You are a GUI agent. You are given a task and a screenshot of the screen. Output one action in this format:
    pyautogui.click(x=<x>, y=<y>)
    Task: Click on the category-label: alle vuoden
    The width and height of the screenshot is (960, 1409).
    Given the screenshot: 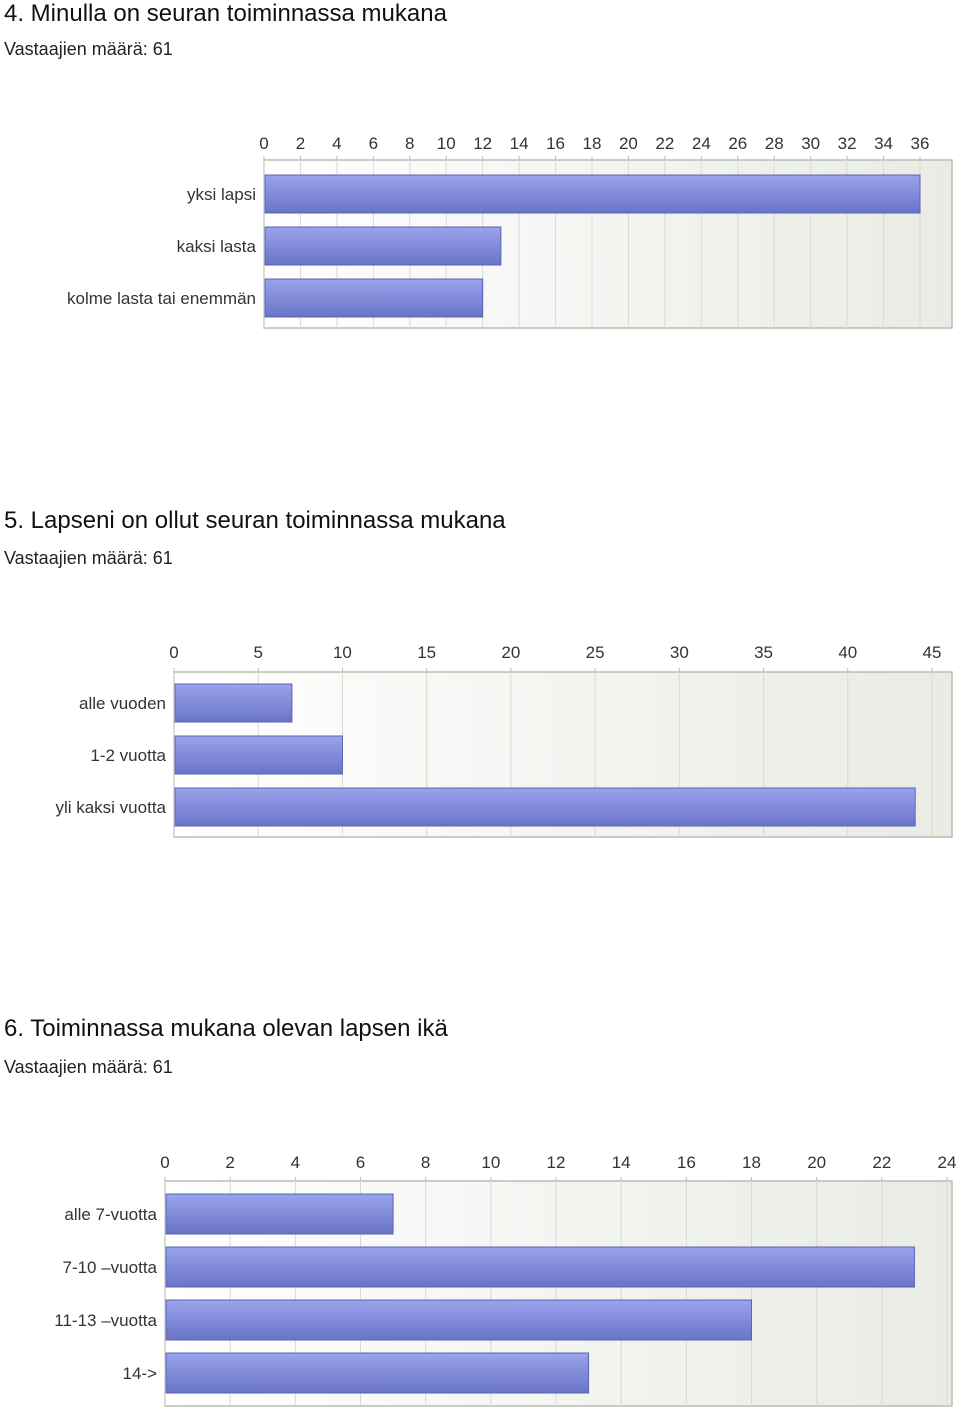 What is the action you would take?
    pyautogui.click(x=122, y=703)
    